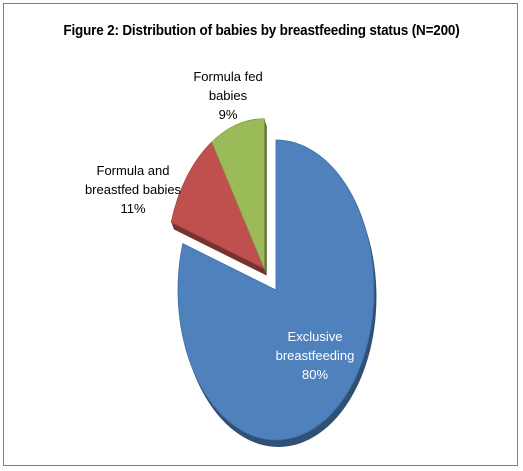  Describe the element at coordinates (132, 208) in the screenshot. I see `slice-value-label: 11%` at that location.